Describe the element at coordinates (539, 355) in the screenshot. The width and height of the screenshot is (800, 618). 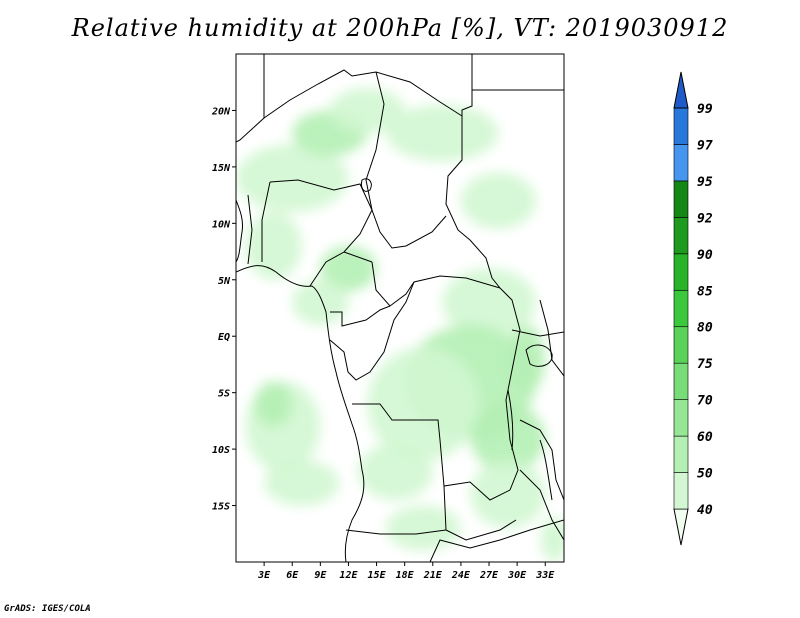
I see `lake-victoria` at that location.